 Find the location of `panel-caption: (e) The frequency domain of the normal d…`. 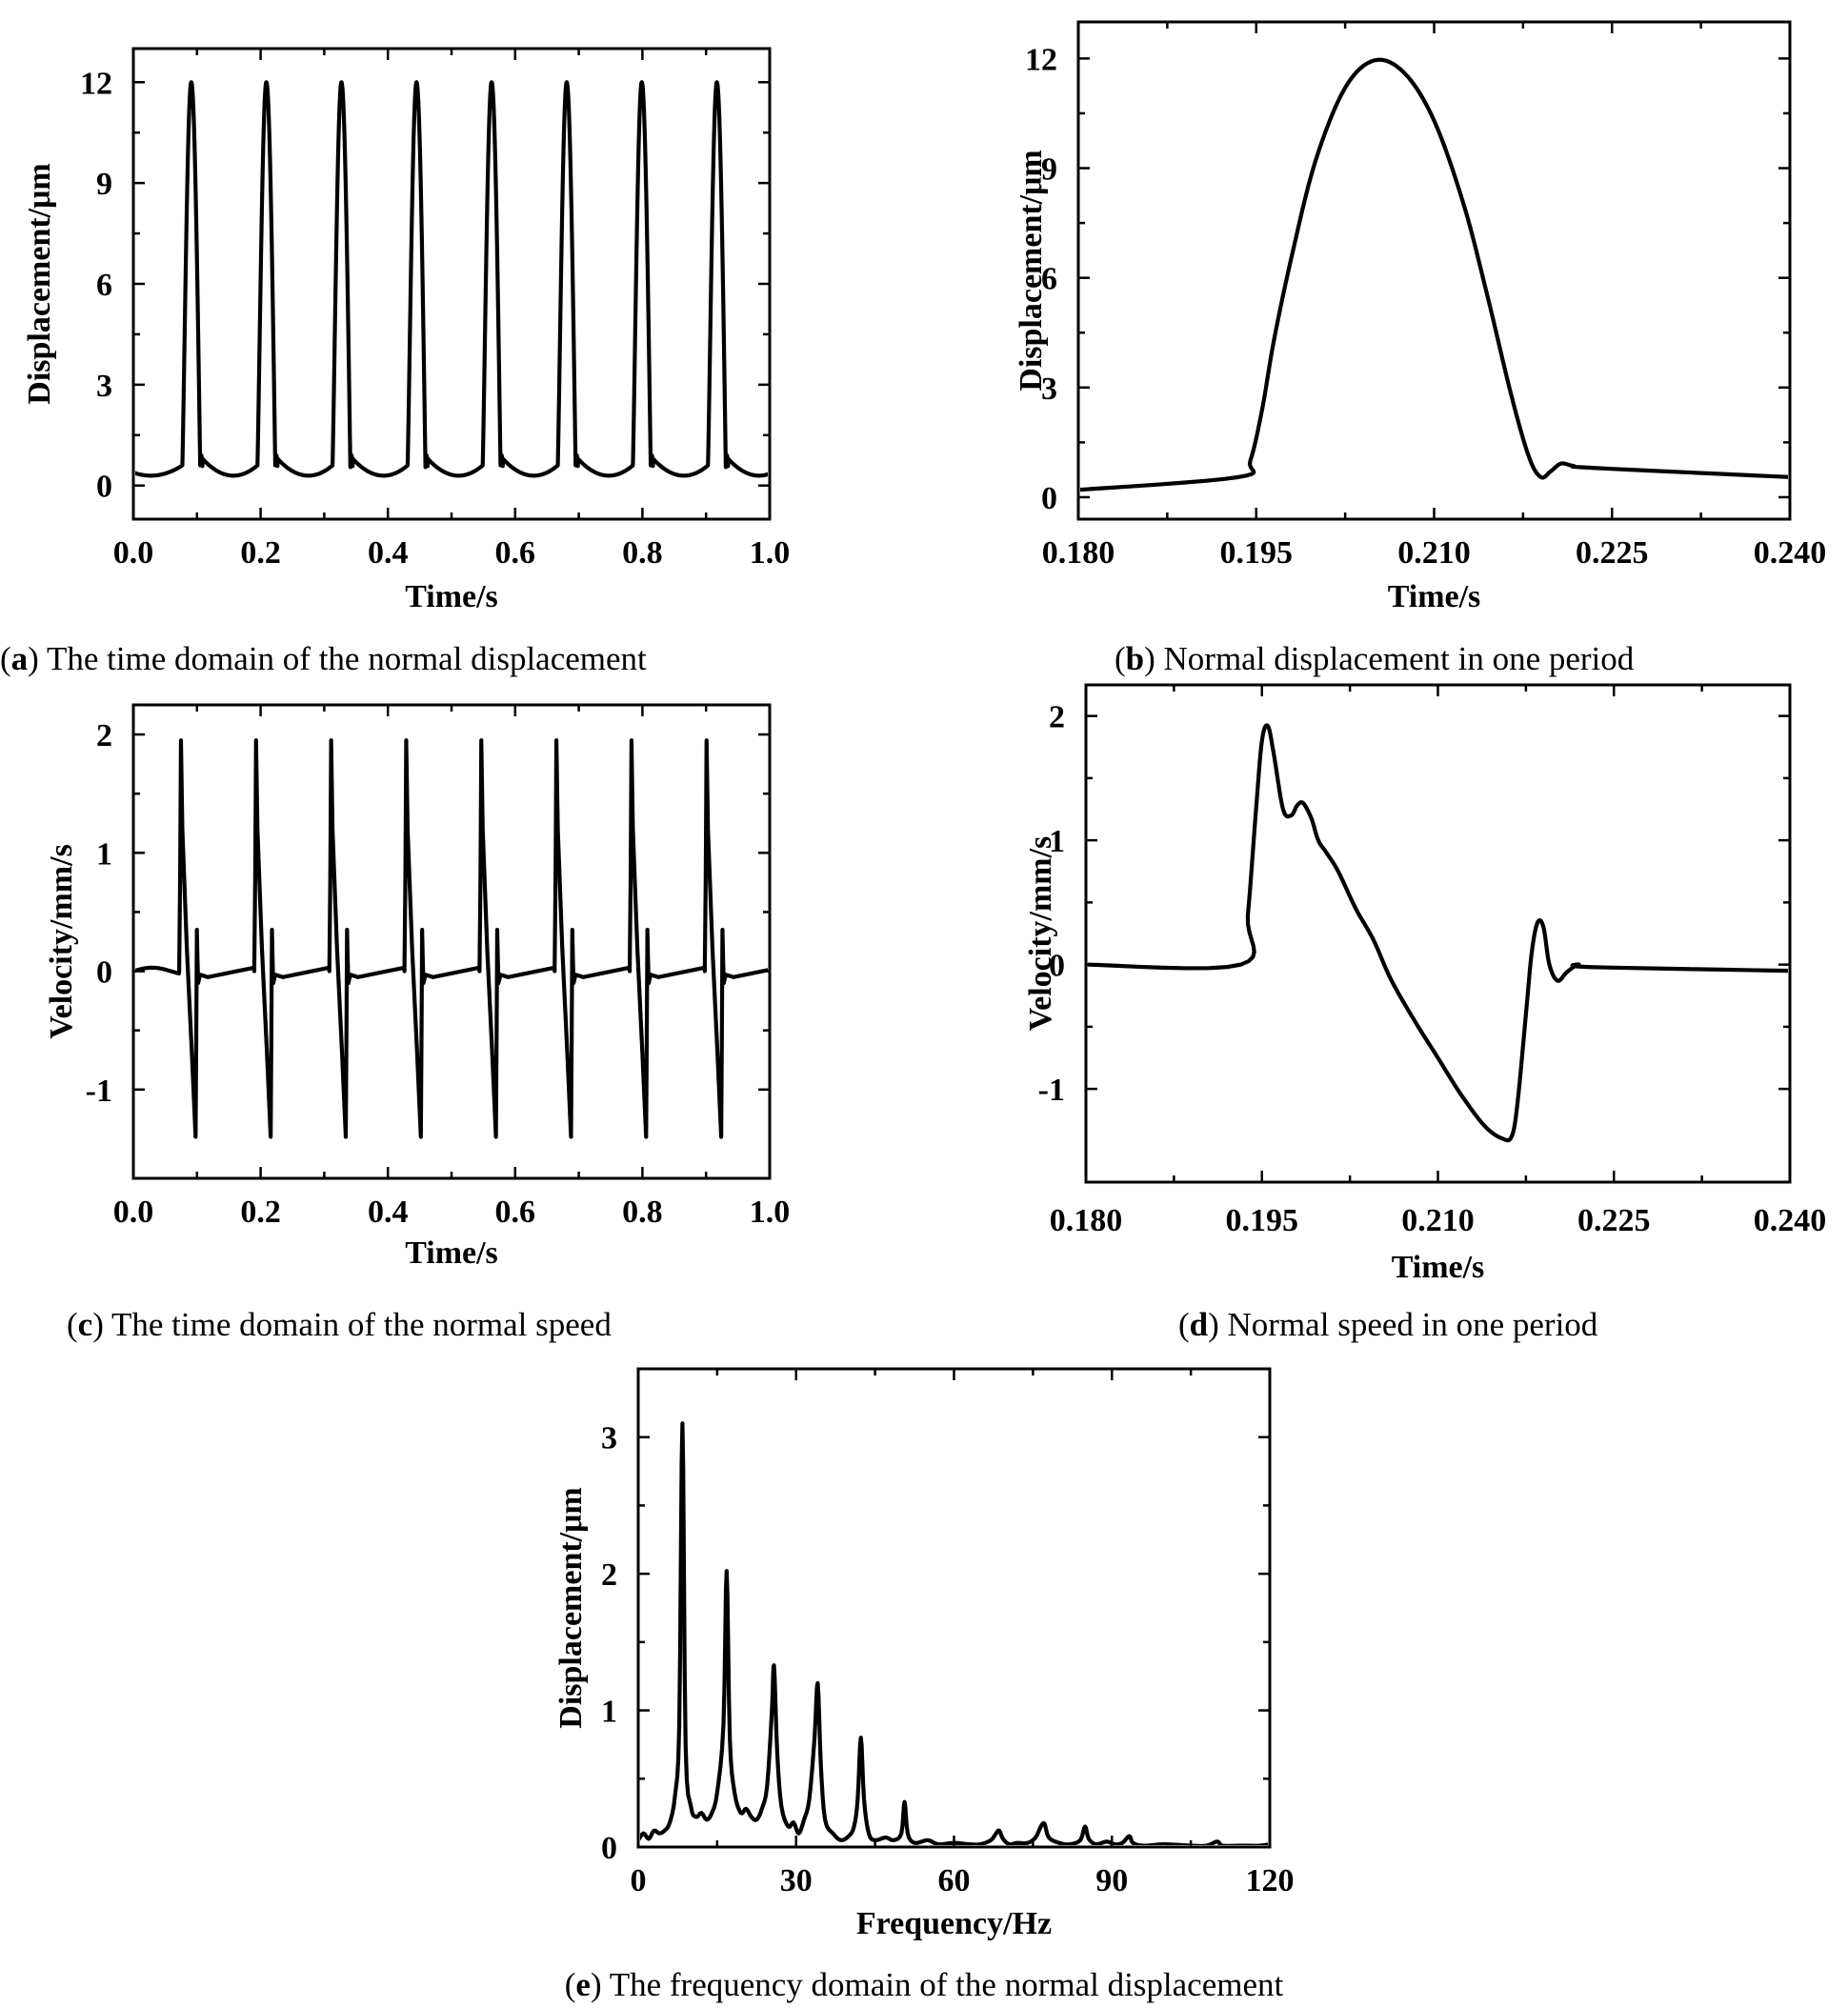

panel-caption: (e) The frequency domain of the normal d… is located at coordinates (924, 1984).